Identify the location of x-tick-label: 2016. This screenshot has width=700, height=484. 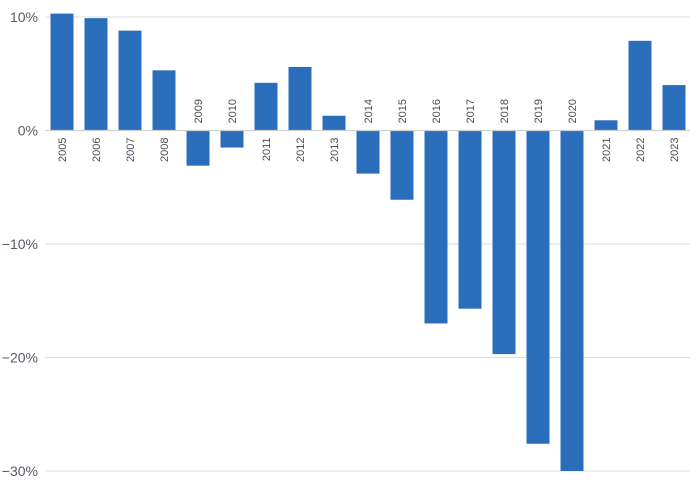
(437, 111).